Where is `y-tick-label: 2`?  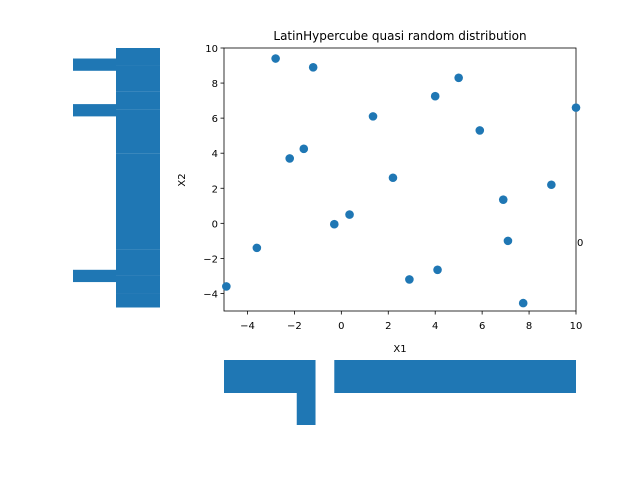 y-tick-label: 2 is located at coordinates (215, 189).